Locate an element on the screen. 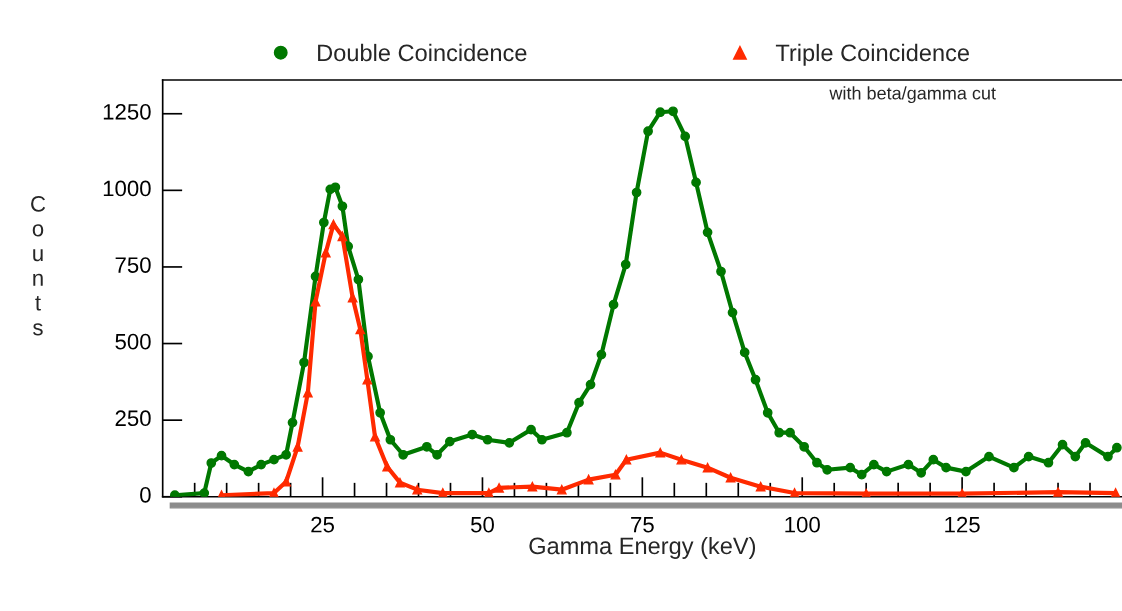  x-tick-label: 75 is located at coordinates (642, 525).